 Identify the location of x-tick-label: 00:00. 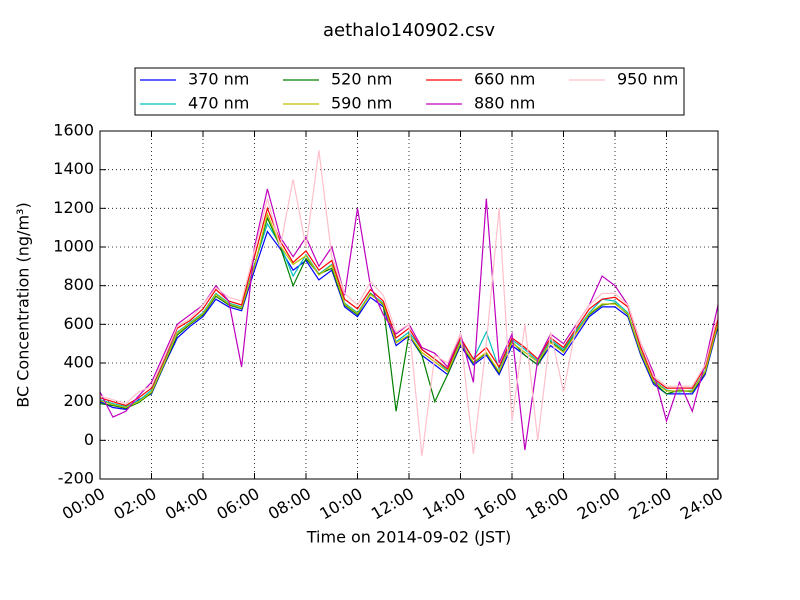
(83, 504).